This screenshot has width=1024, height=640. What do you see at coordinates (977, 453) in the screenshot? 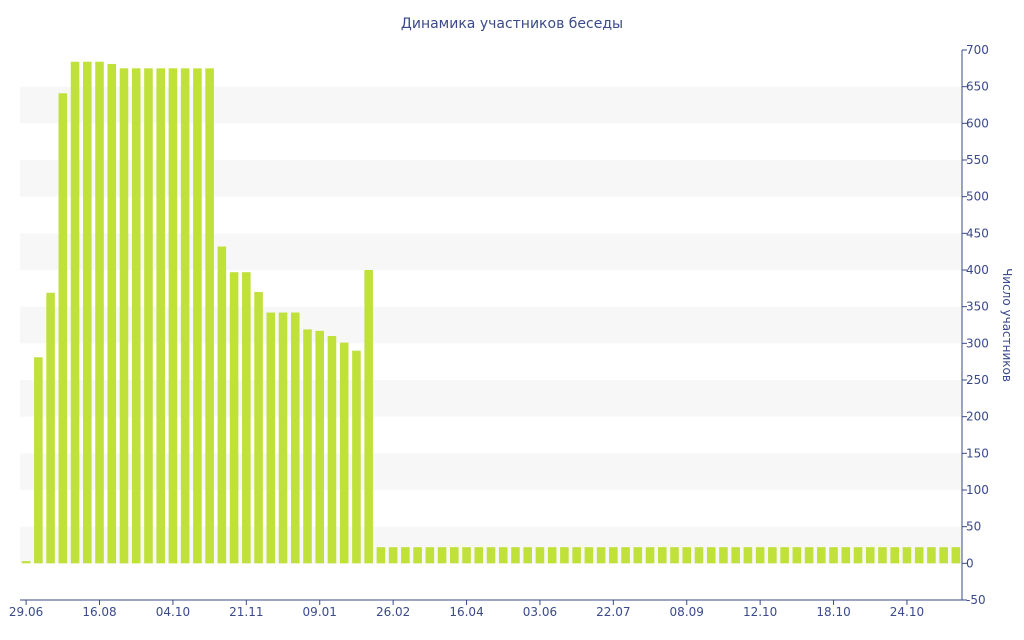
I see `y-tick-label: 150` at bounding box center [977, 453].